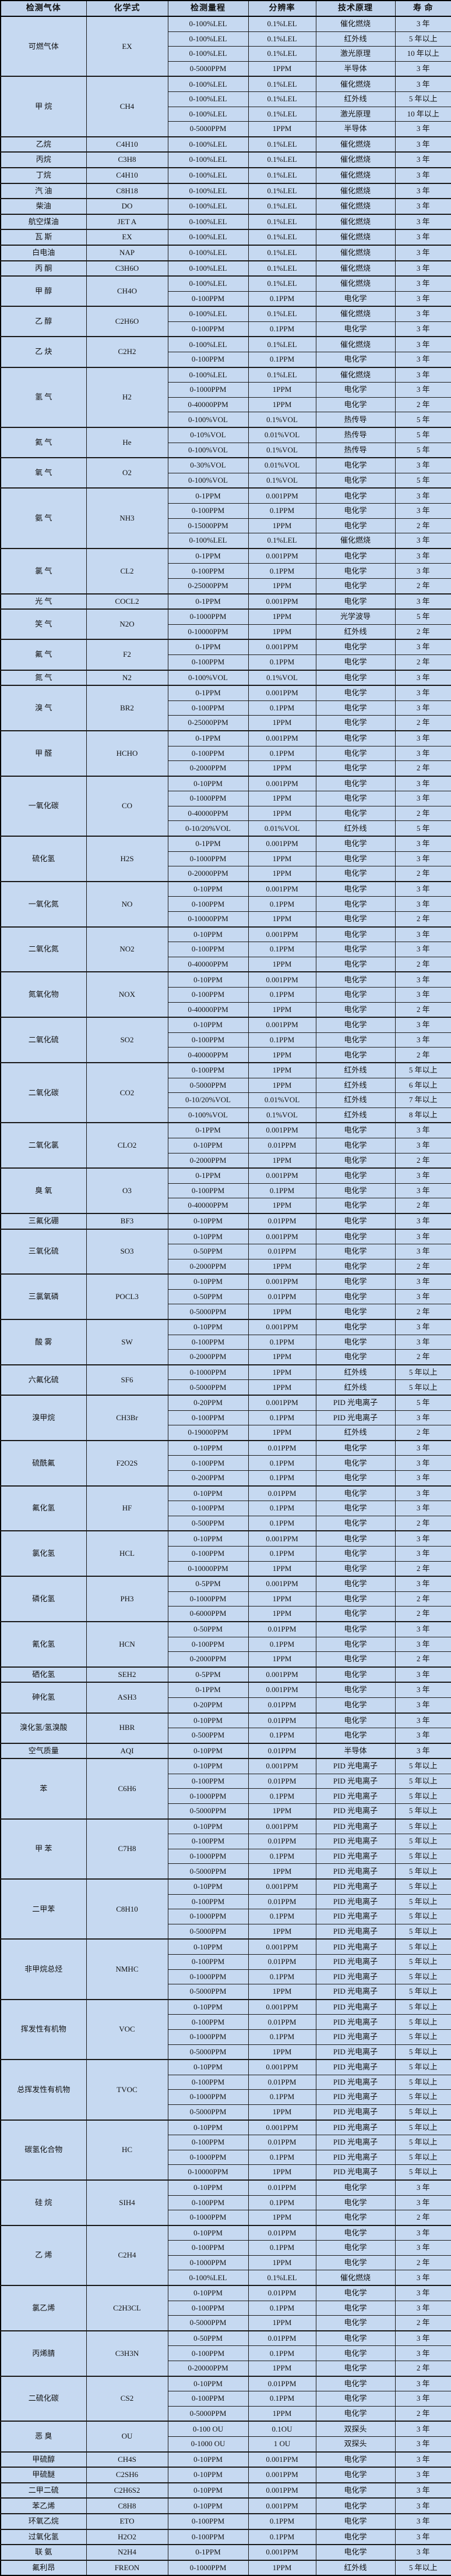 This screenshot has width=451, height=2576. I want to click on range-cell: 0-1000PPM, so click(208, 1977).